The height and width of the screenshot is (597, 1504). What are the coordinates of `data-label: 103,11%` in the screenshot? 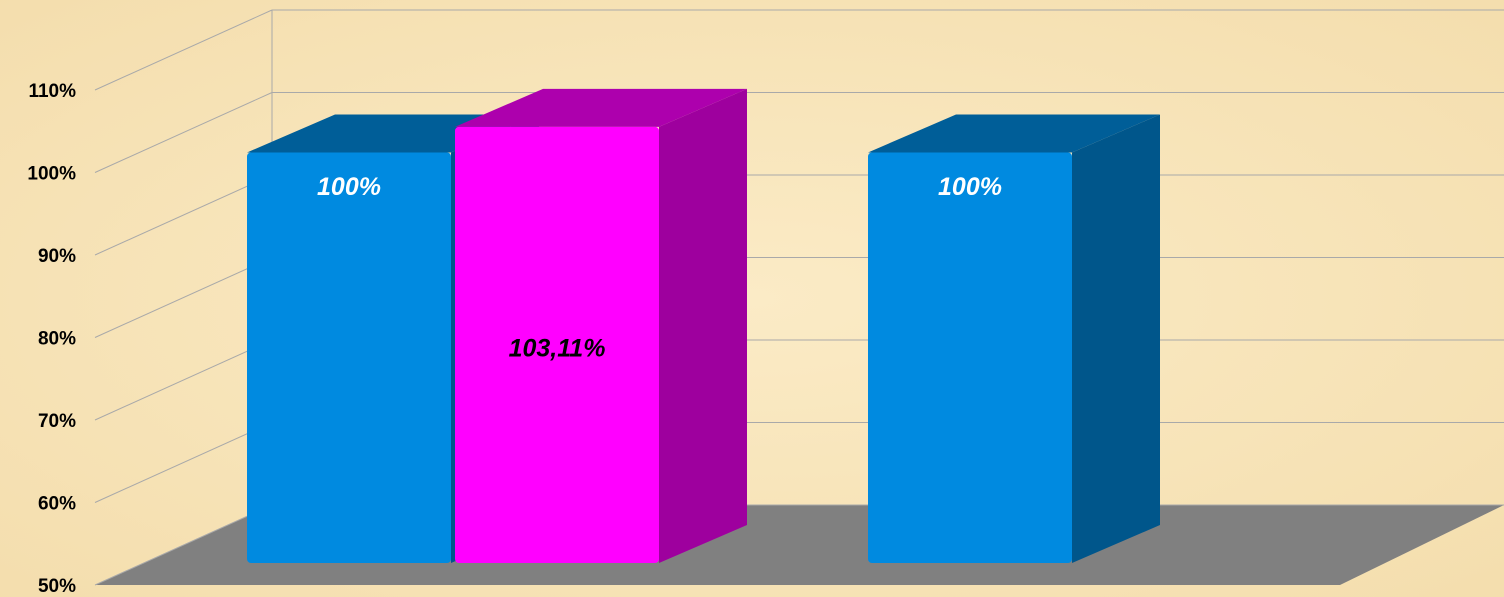 It's located at (557, 349).